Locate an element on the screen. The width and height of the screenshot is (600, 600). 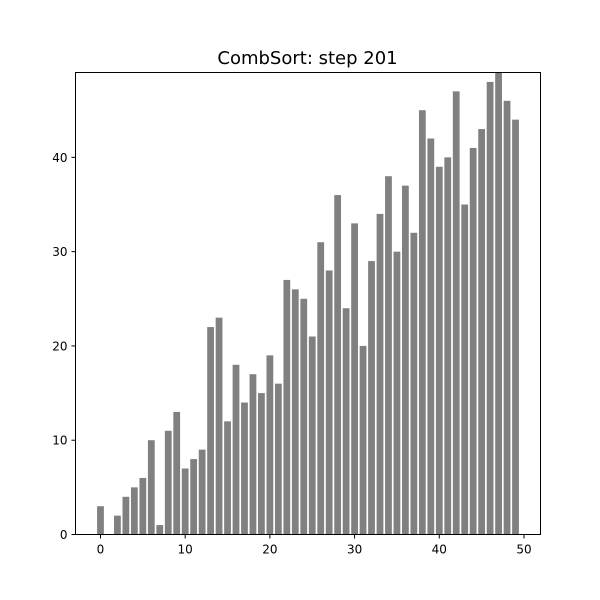
chart-title: CombSort: step 201 is located at coordinates (307, 58).